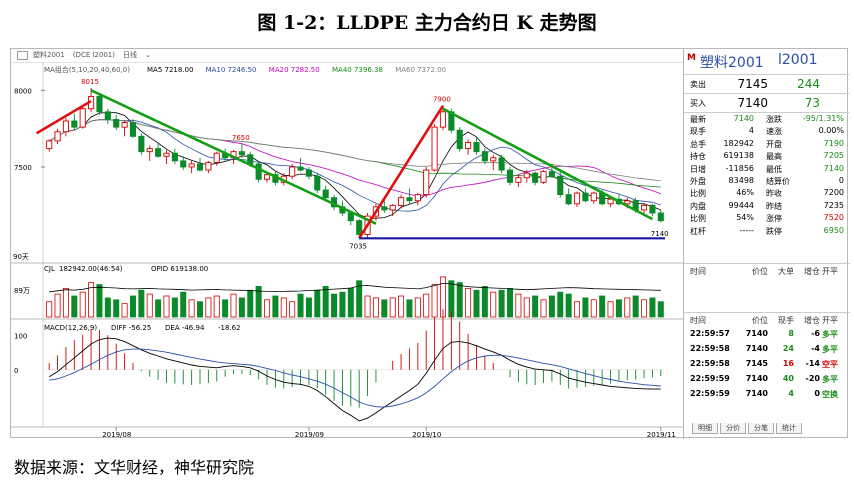  What do you see at coordinates (147, 55) in the screenshot?
I see `chevron-down-icon: ⌄` at bounding box center [147, 55].